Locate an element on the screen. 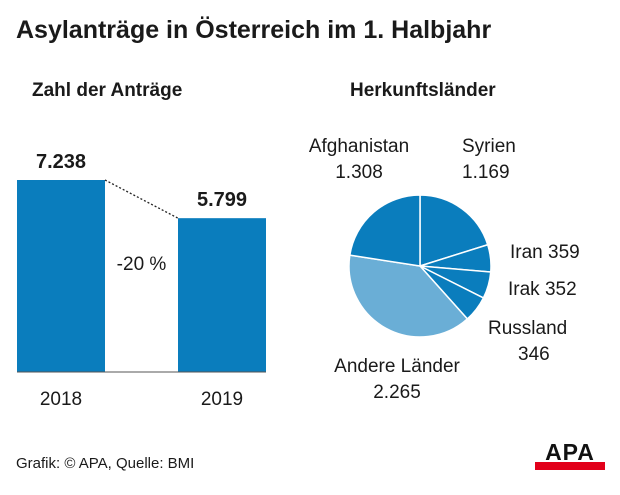  pie-slice-andere-laender is located at coordinates (408, 296).